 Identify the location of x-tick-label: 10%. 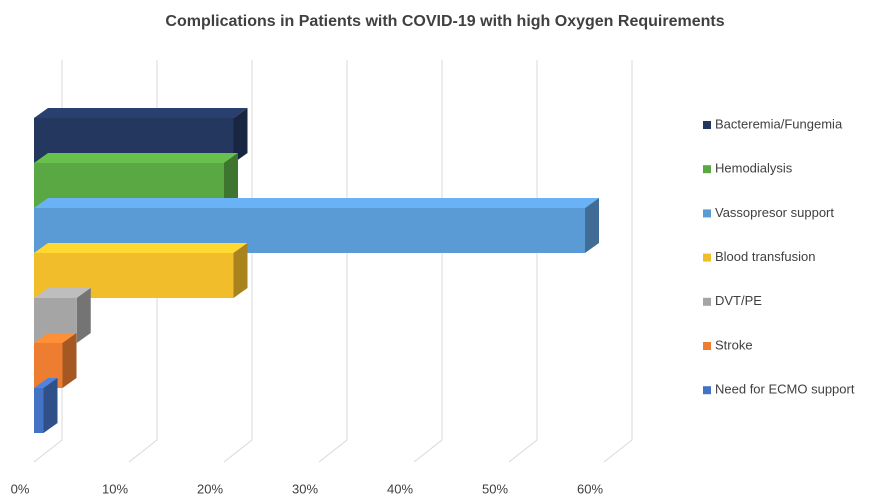
(115, 488).